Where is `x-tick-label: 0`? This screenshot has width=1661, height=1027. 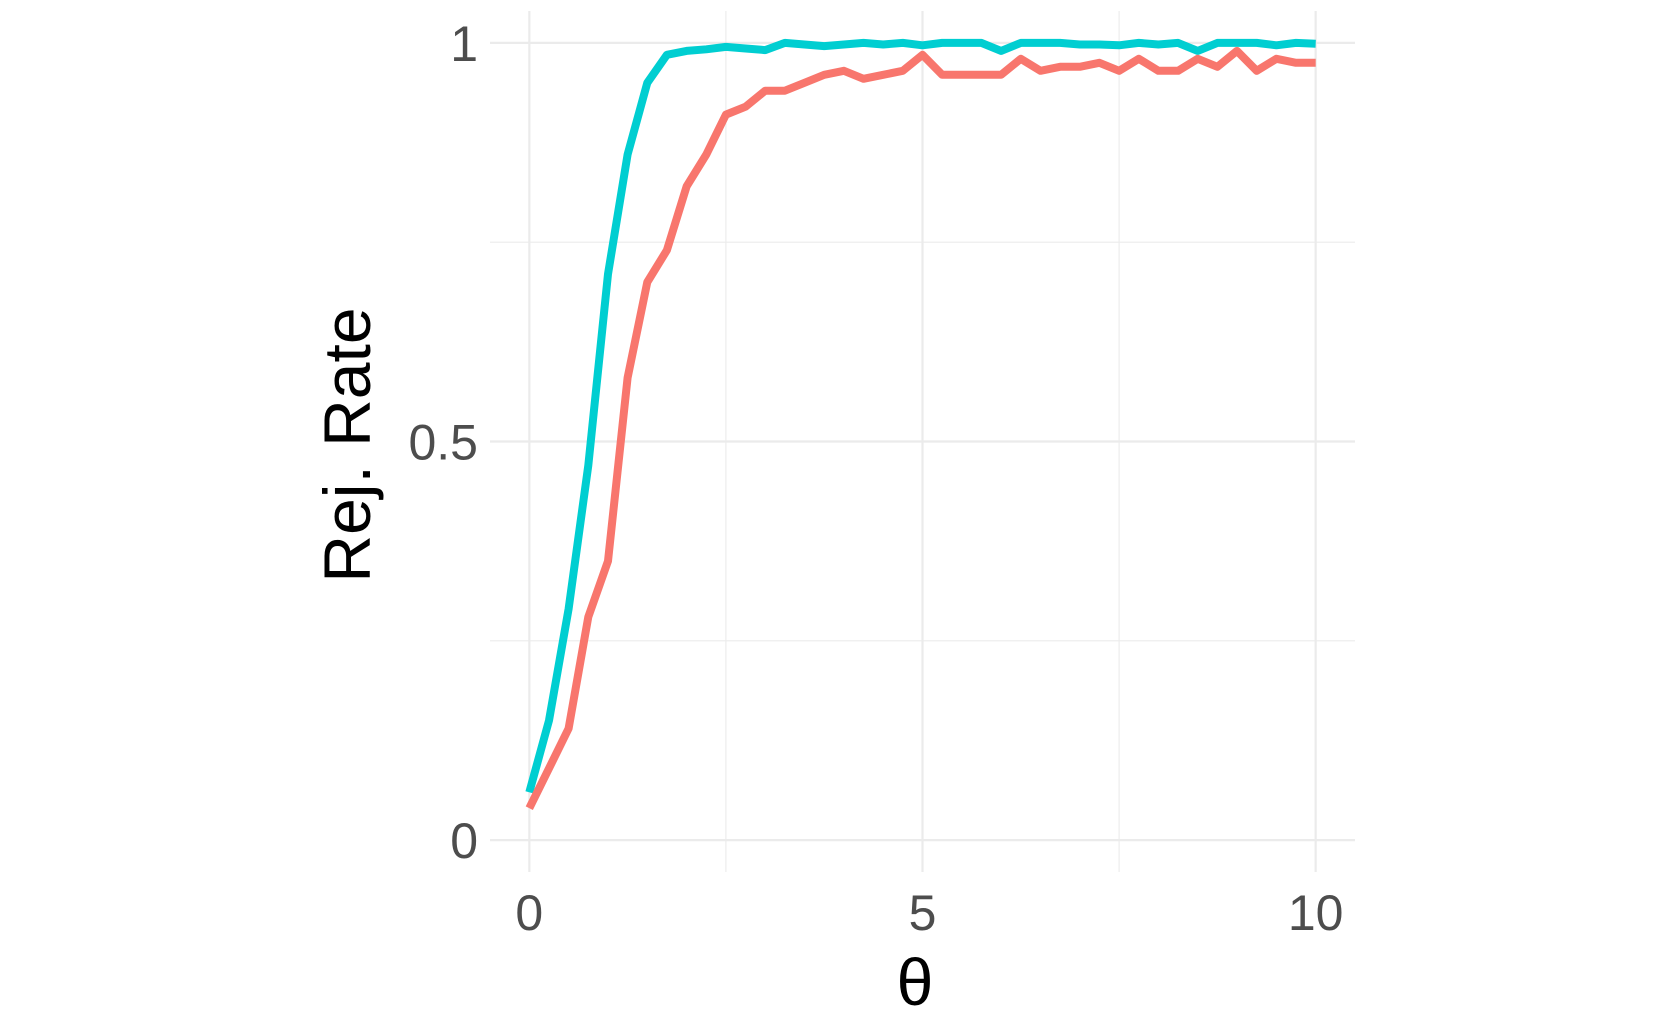 x-tick-label: 0 is located at coordinates (529, 913).